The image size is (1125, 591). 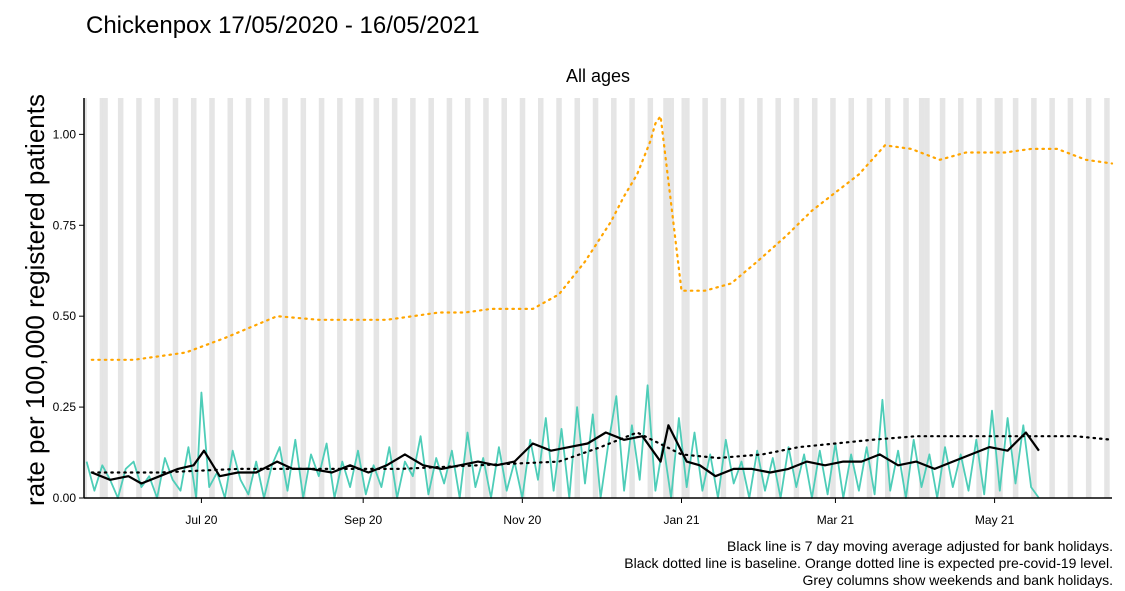 What do you see at coordinates (602, 452) in the screenshot?
I see `series-baseline-line` at bounding box center [602, 452].